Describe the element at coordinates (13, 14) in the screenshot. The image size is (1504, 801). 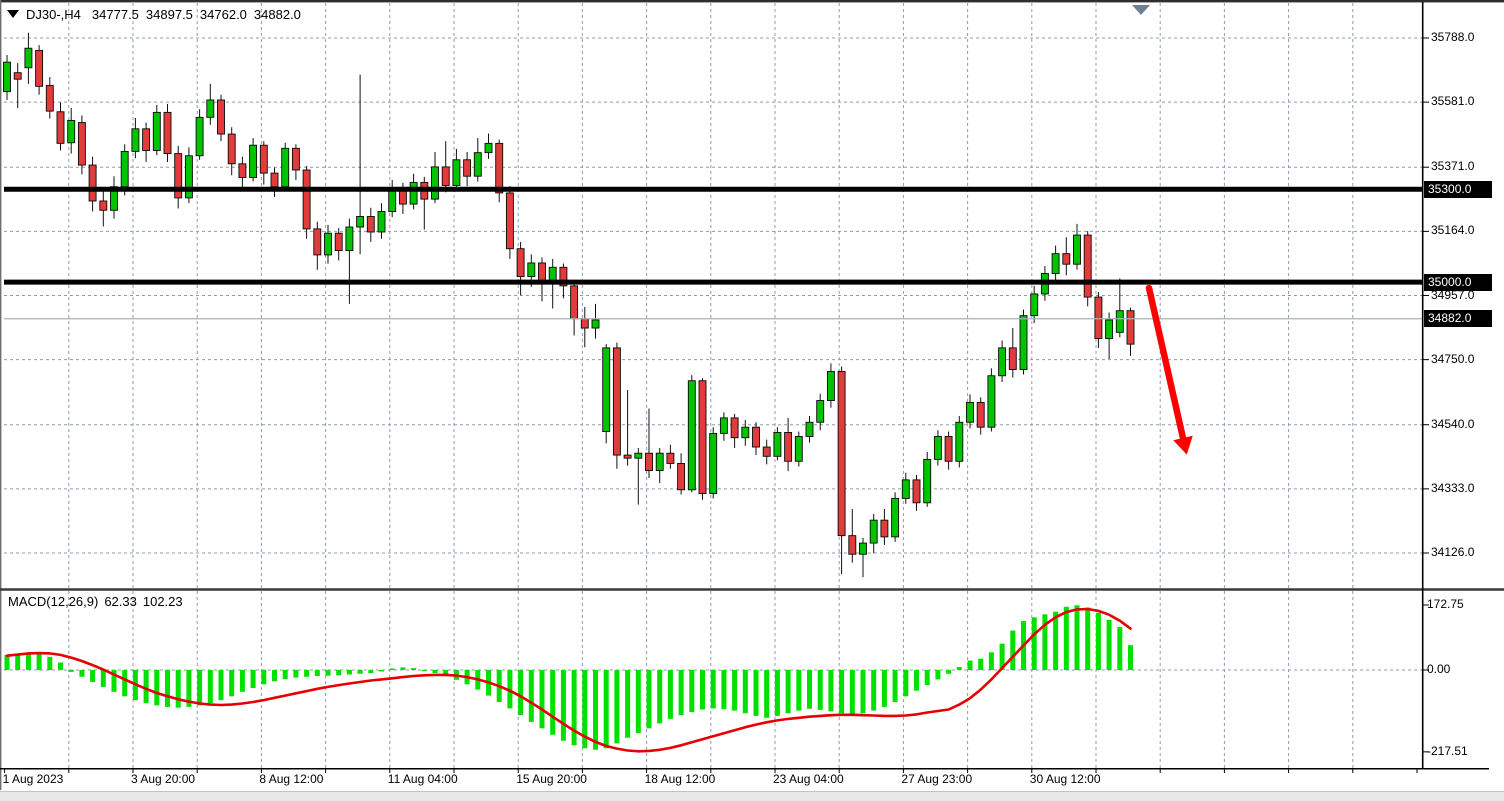
I see `symbol-dropdown-icon` at that location.